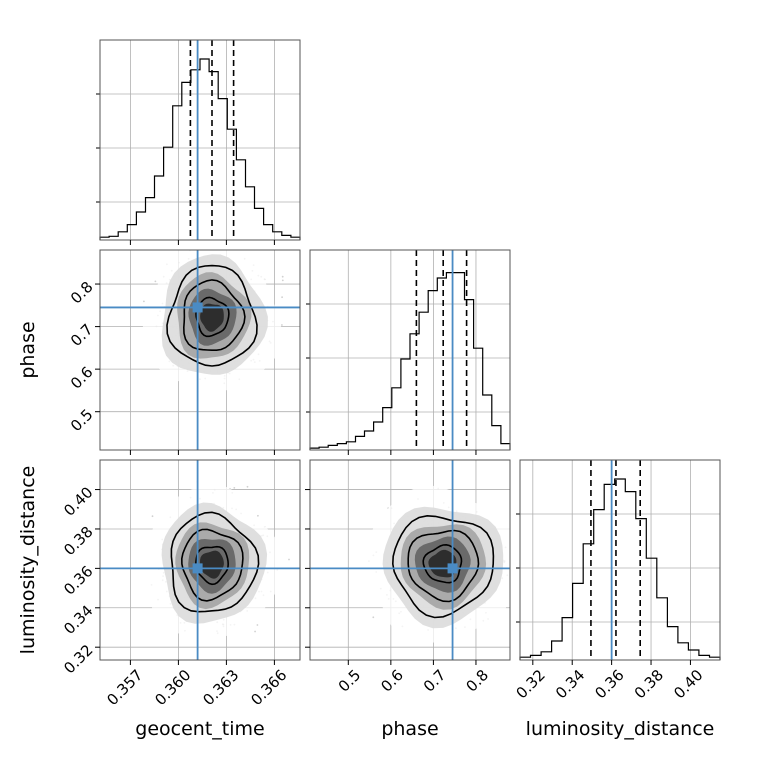 Image resolution: width=760 pixels, height=760 pixels. Describe the element at coordinates (268, 687) in the screenshot. I see `x-tick-label: 0.366` at that location.